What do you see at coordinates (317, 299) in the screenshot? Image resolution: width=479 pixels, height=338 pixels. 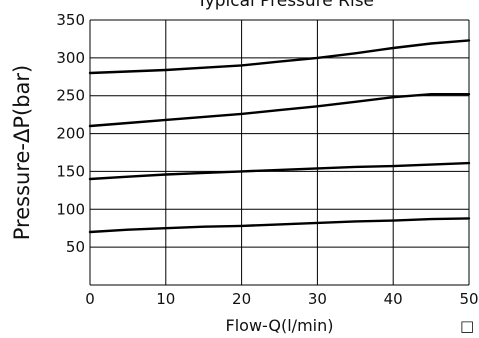 I see `x-tick-label-30: 30` at bounding box center [317, 299].